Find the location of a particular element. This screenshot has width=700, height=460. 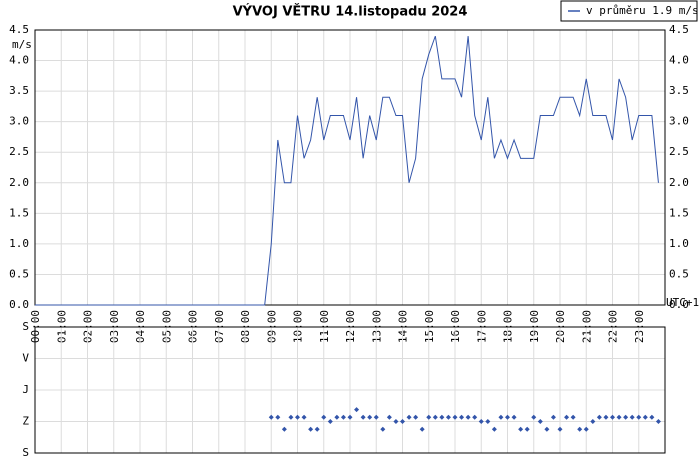

legend-box is located at coordinates (629, 11).